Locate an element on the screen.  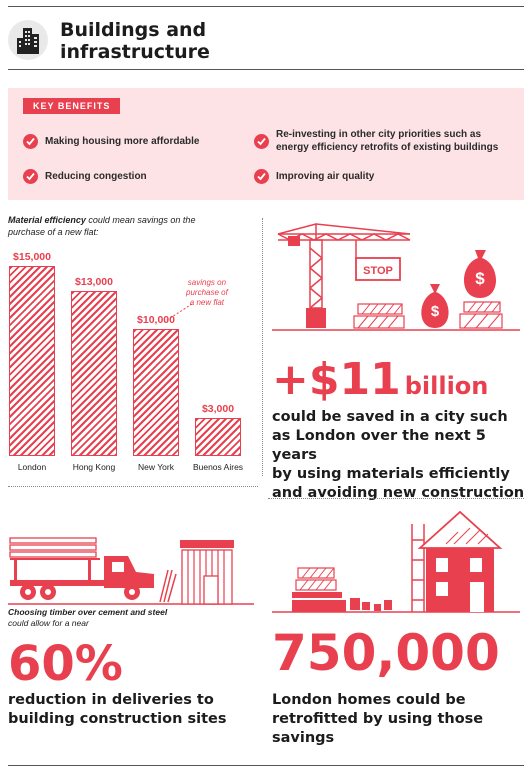
homes-line-1: London homes could be is located at coordinates (369, 700).